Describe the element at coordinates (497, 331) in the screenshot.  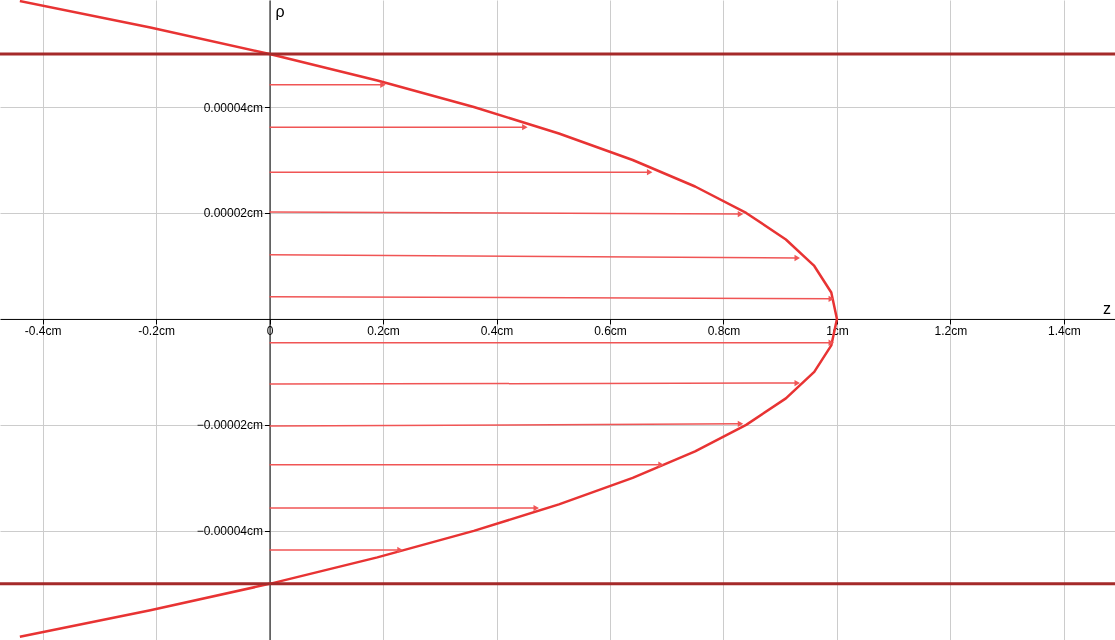
I see `x-tick-label: 0.4cm` at that location.